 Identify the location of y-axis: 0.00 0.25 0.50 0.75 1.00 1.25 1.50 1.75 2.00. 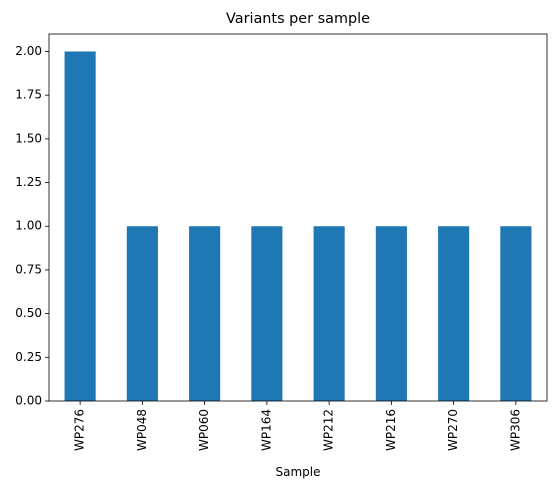
(32, 226).